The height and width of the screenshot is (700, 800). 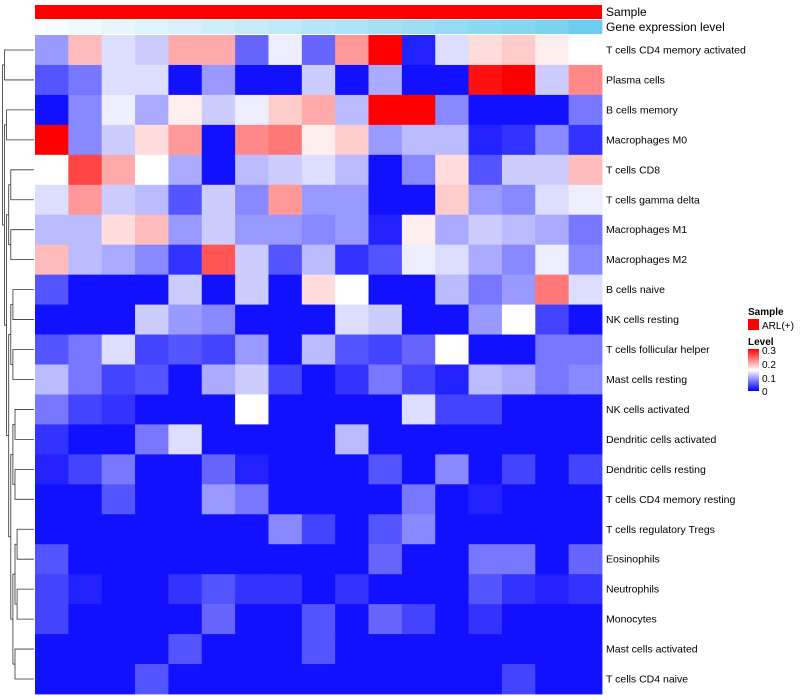 I want to click on row-label: Macrophages M1, so click(x=646, y=230).